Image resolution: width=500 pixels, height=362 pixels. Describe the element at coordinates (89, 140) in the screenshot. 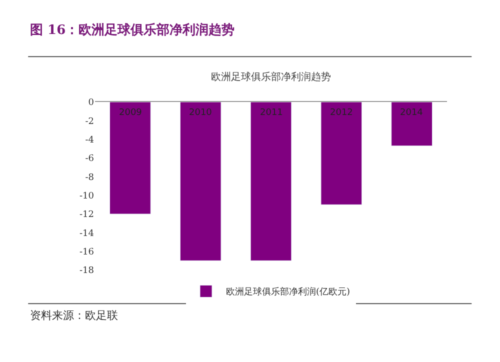

I see `y-tick-label: -4` at that location.